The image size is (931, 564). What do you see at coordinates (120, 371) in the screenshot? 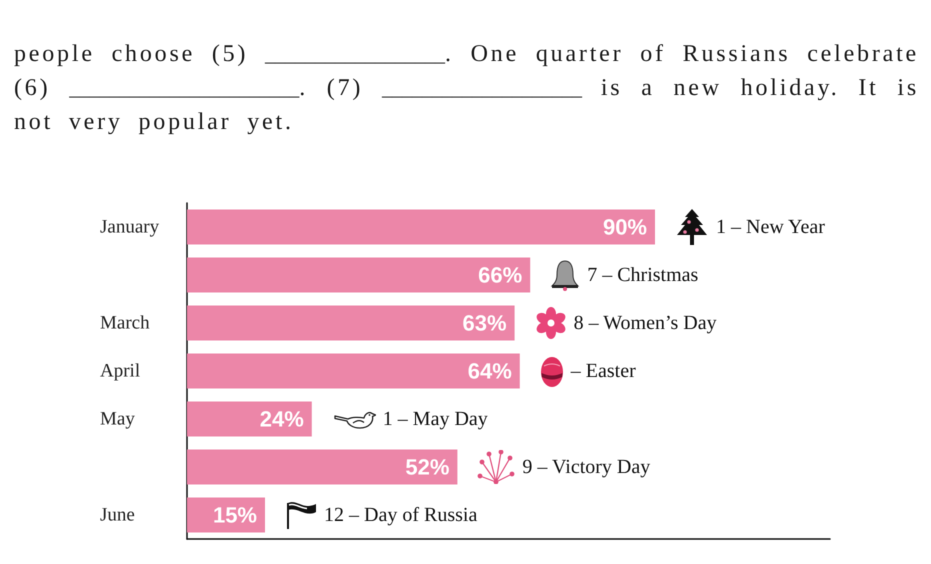
I see `y-tick-label: April` at bounding box center [120, 371].